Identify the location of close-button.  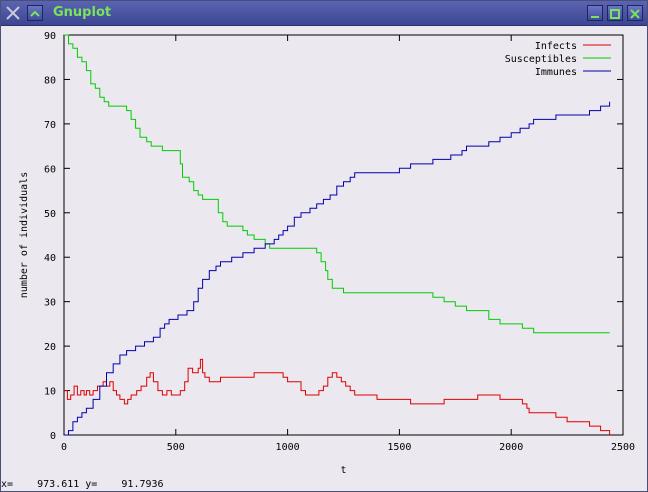
(635, 13).